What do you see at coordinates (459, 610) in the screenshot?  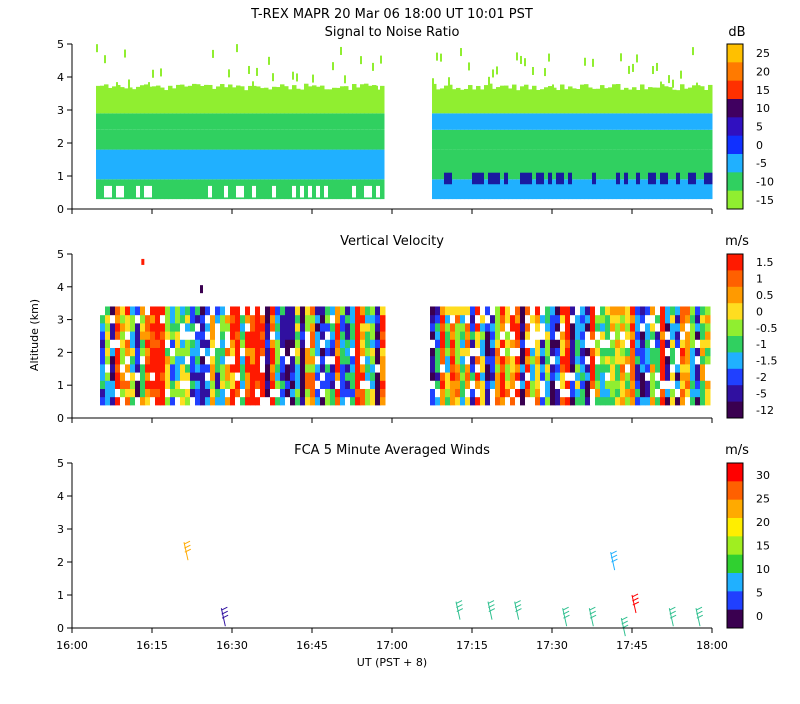 I see `wind-barb` at bounding box center [459, 610].